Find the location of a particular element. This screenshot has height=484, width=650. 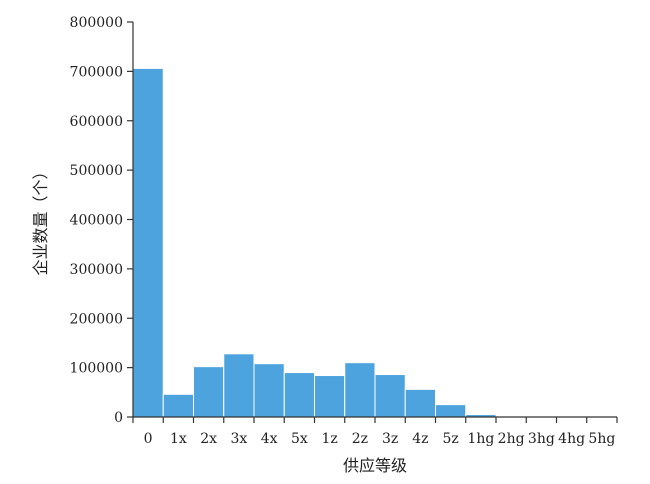

x-tick-label: 2x is located at coordinates (208, 439).